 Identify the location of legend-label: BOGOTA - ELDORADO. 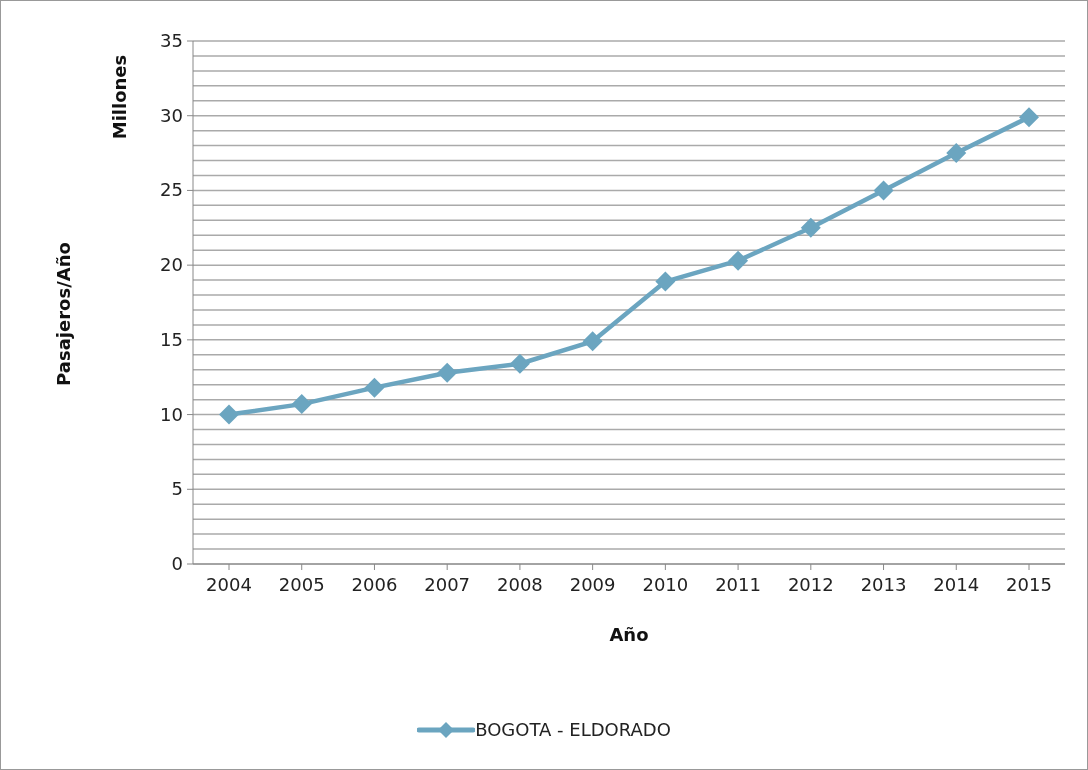
(573, 729).